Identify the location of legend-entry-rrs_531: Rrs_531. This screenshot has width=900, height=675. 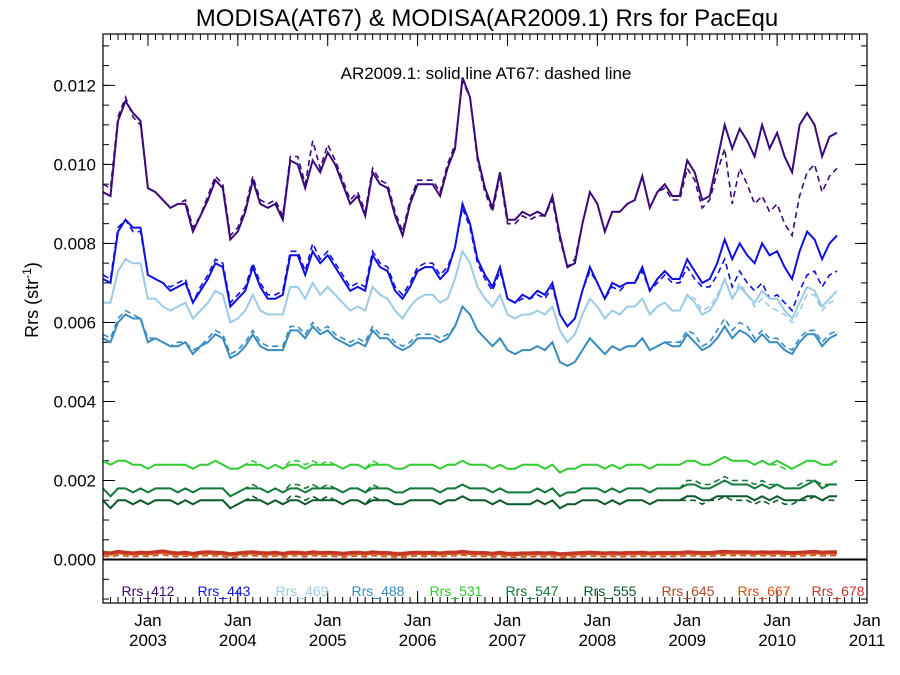
(456, 591).